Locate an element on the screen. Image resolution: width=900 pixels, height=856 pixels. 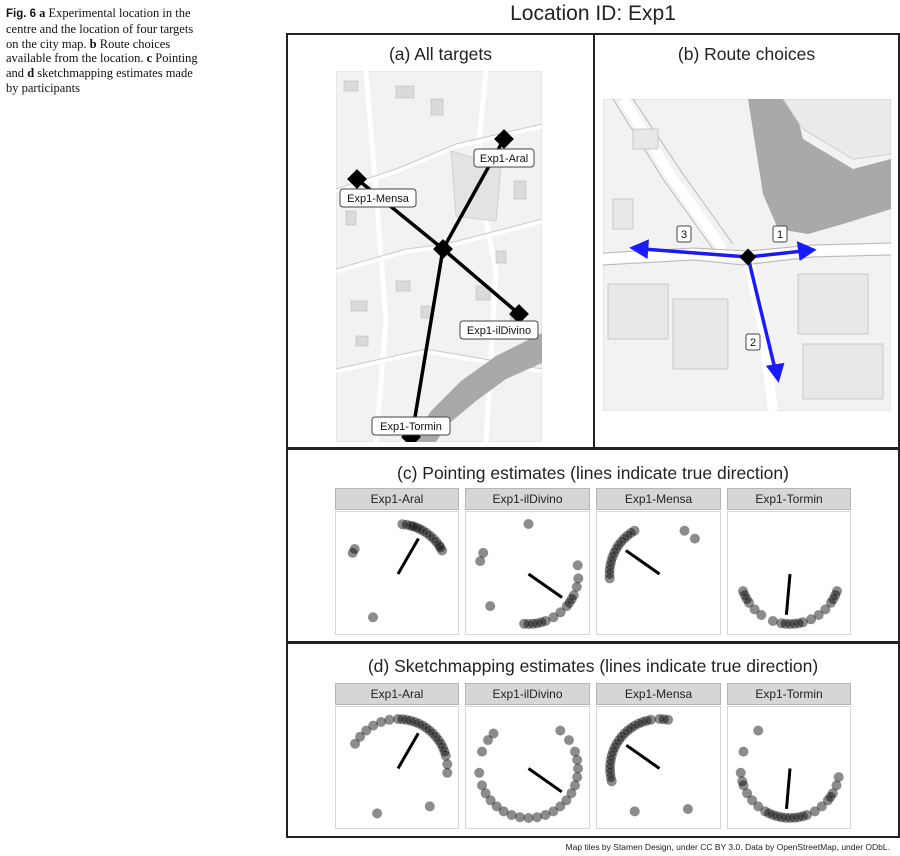
route-label-1: 1 is located at coordinates (780, 235).